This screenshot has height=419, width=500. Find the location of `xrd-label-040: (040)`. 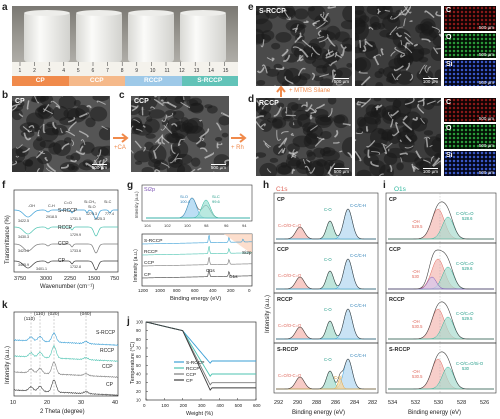

xrd-label-040: (040) is located at coordinates (86, 314).